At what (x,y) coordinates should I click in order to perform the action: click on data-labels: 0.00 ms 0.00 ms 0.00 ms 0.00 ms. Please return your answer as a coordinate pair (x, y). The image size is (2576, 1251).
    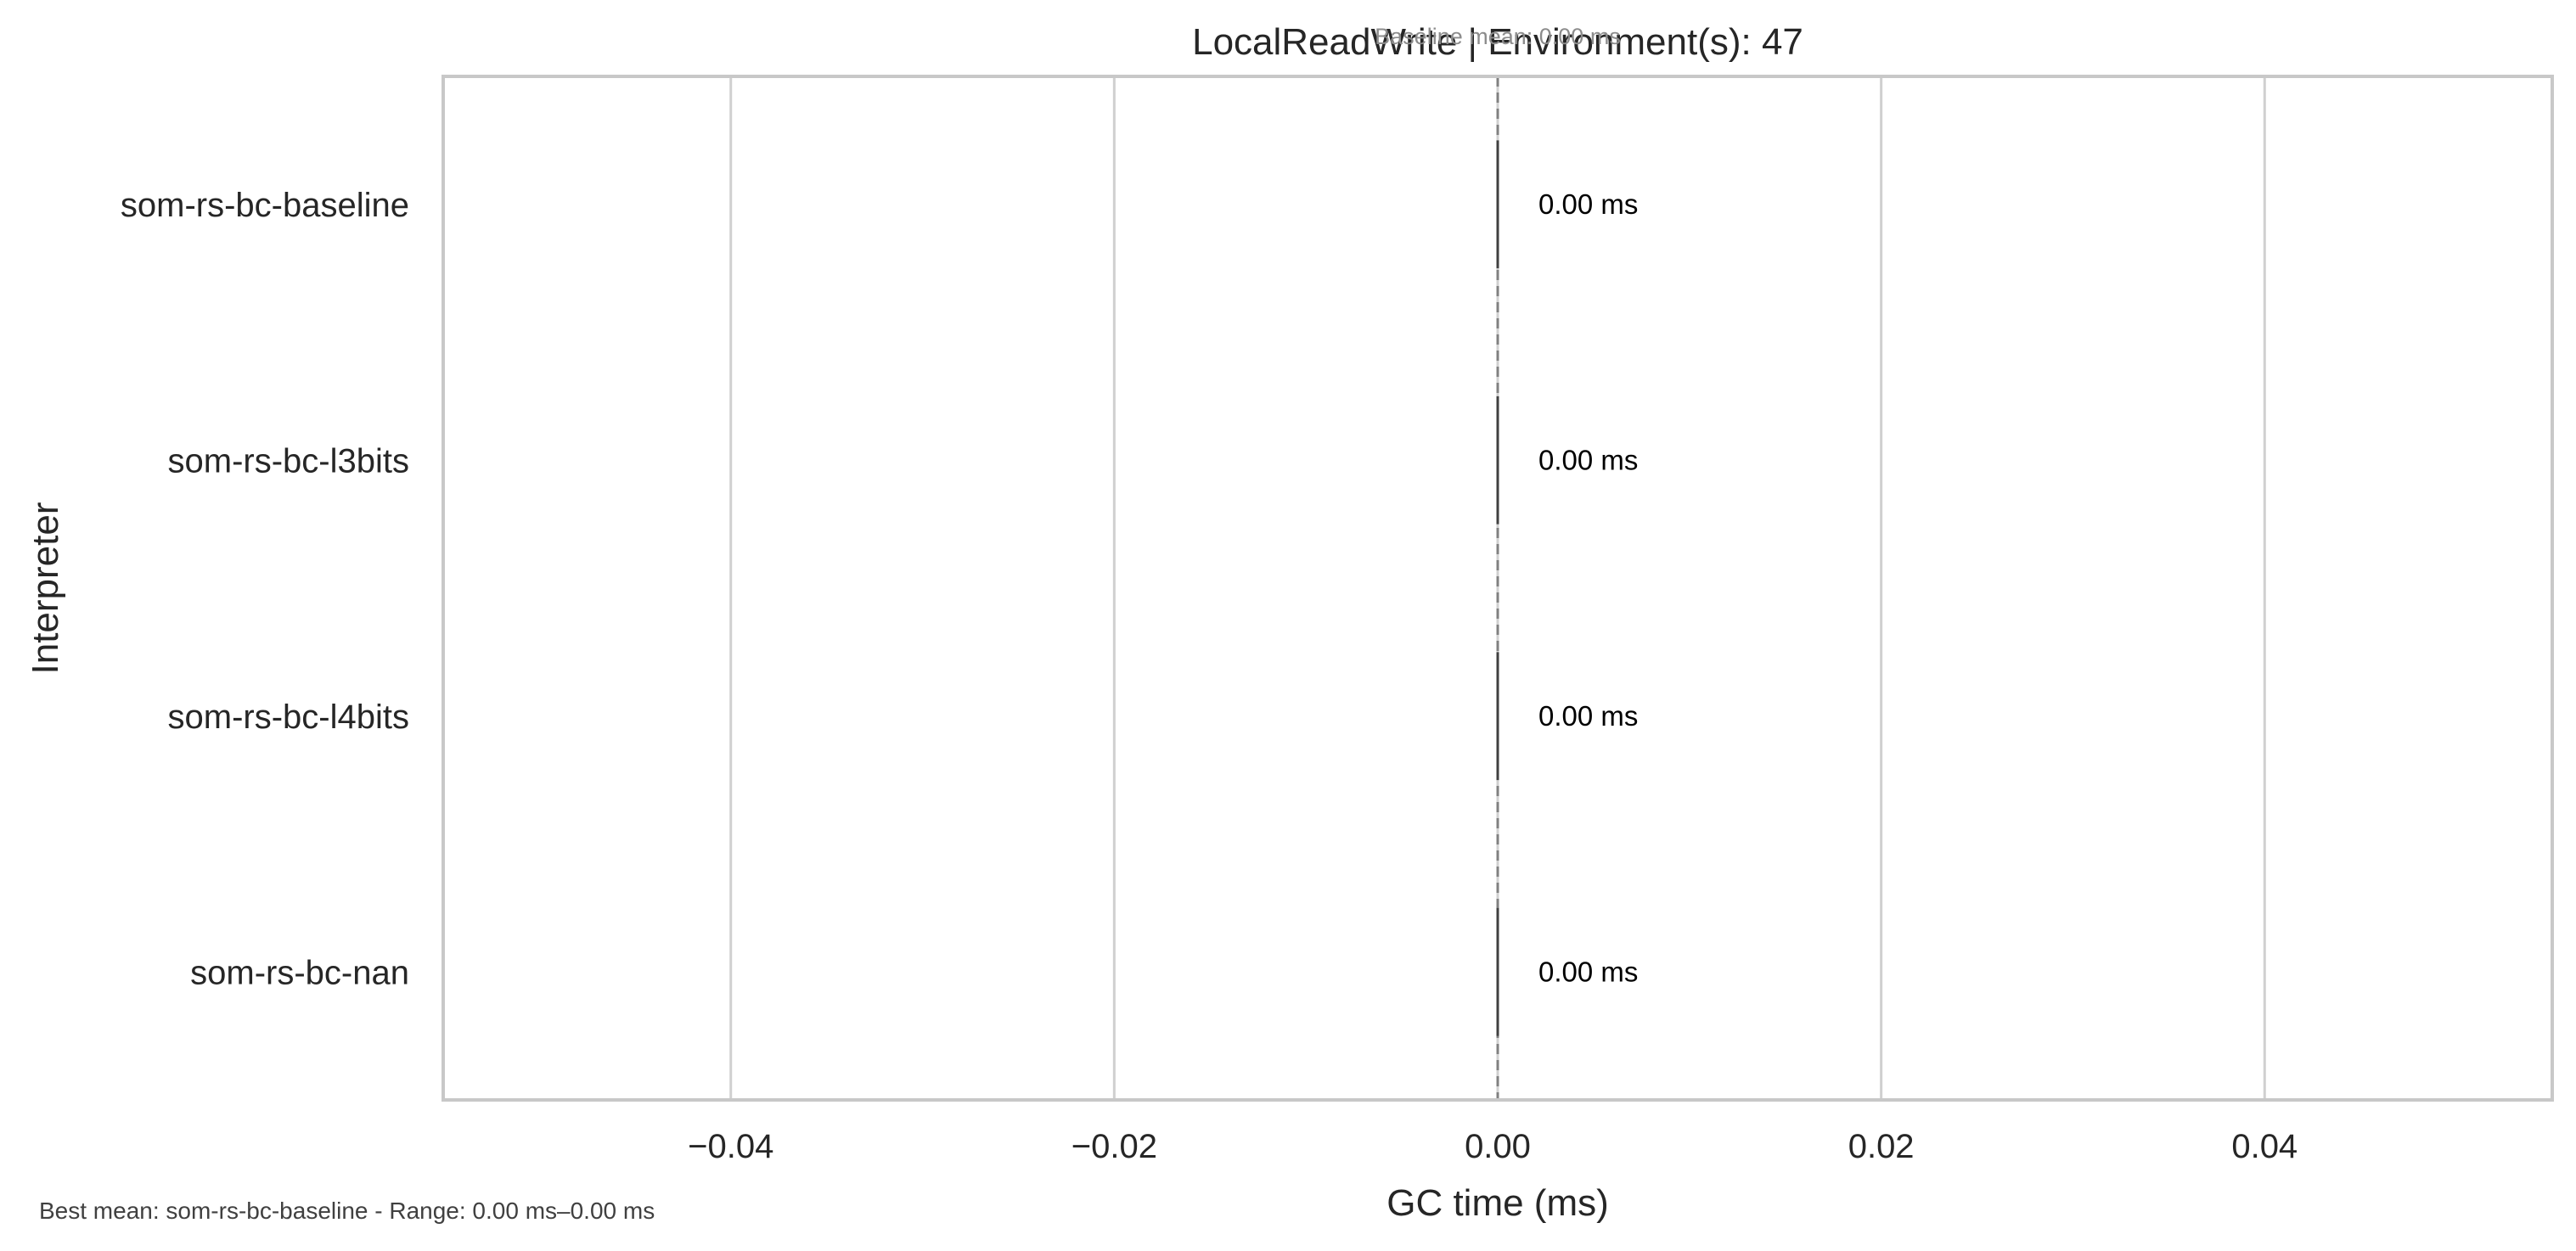
    Looking at the image, I should click on (1588, 588).